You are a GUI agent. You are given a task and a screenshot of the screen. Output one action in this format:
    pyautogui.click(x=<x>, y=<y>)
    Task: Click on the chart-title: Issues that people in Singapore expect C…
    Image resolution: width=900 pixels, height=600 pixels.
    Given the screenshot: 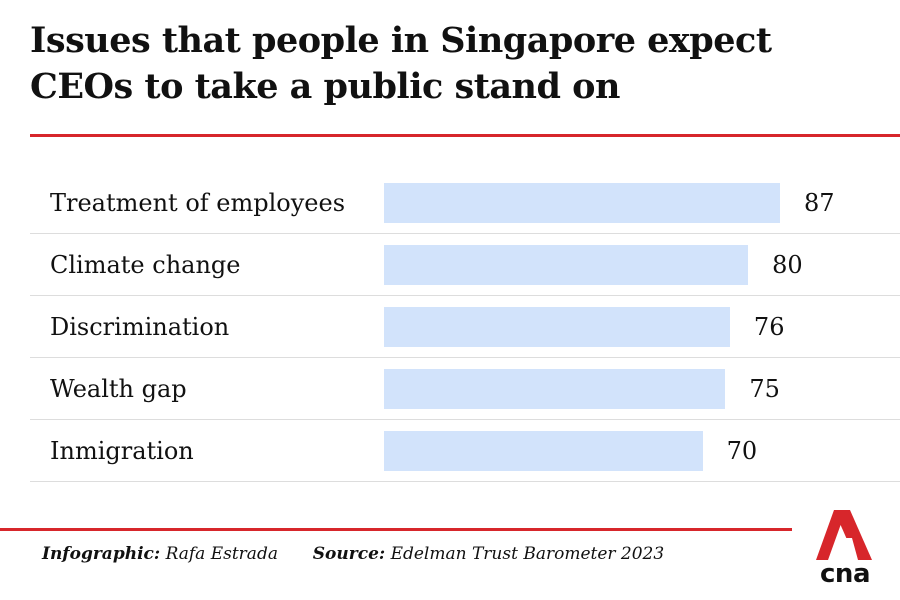 What is the action you would take?
    pyautogui.click(x=401, y=63)
    